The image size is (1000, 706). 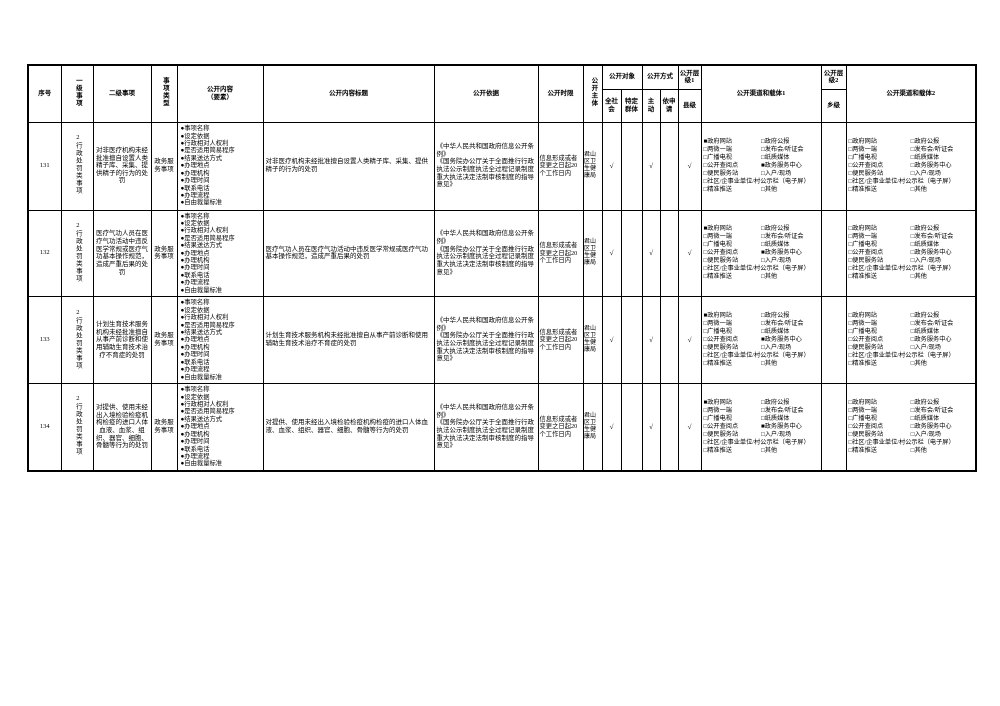 What do you see at coordinates (942, 403) in the screenshot?
I see `channel-option: □政府公报` at bounding box center [942, 403].